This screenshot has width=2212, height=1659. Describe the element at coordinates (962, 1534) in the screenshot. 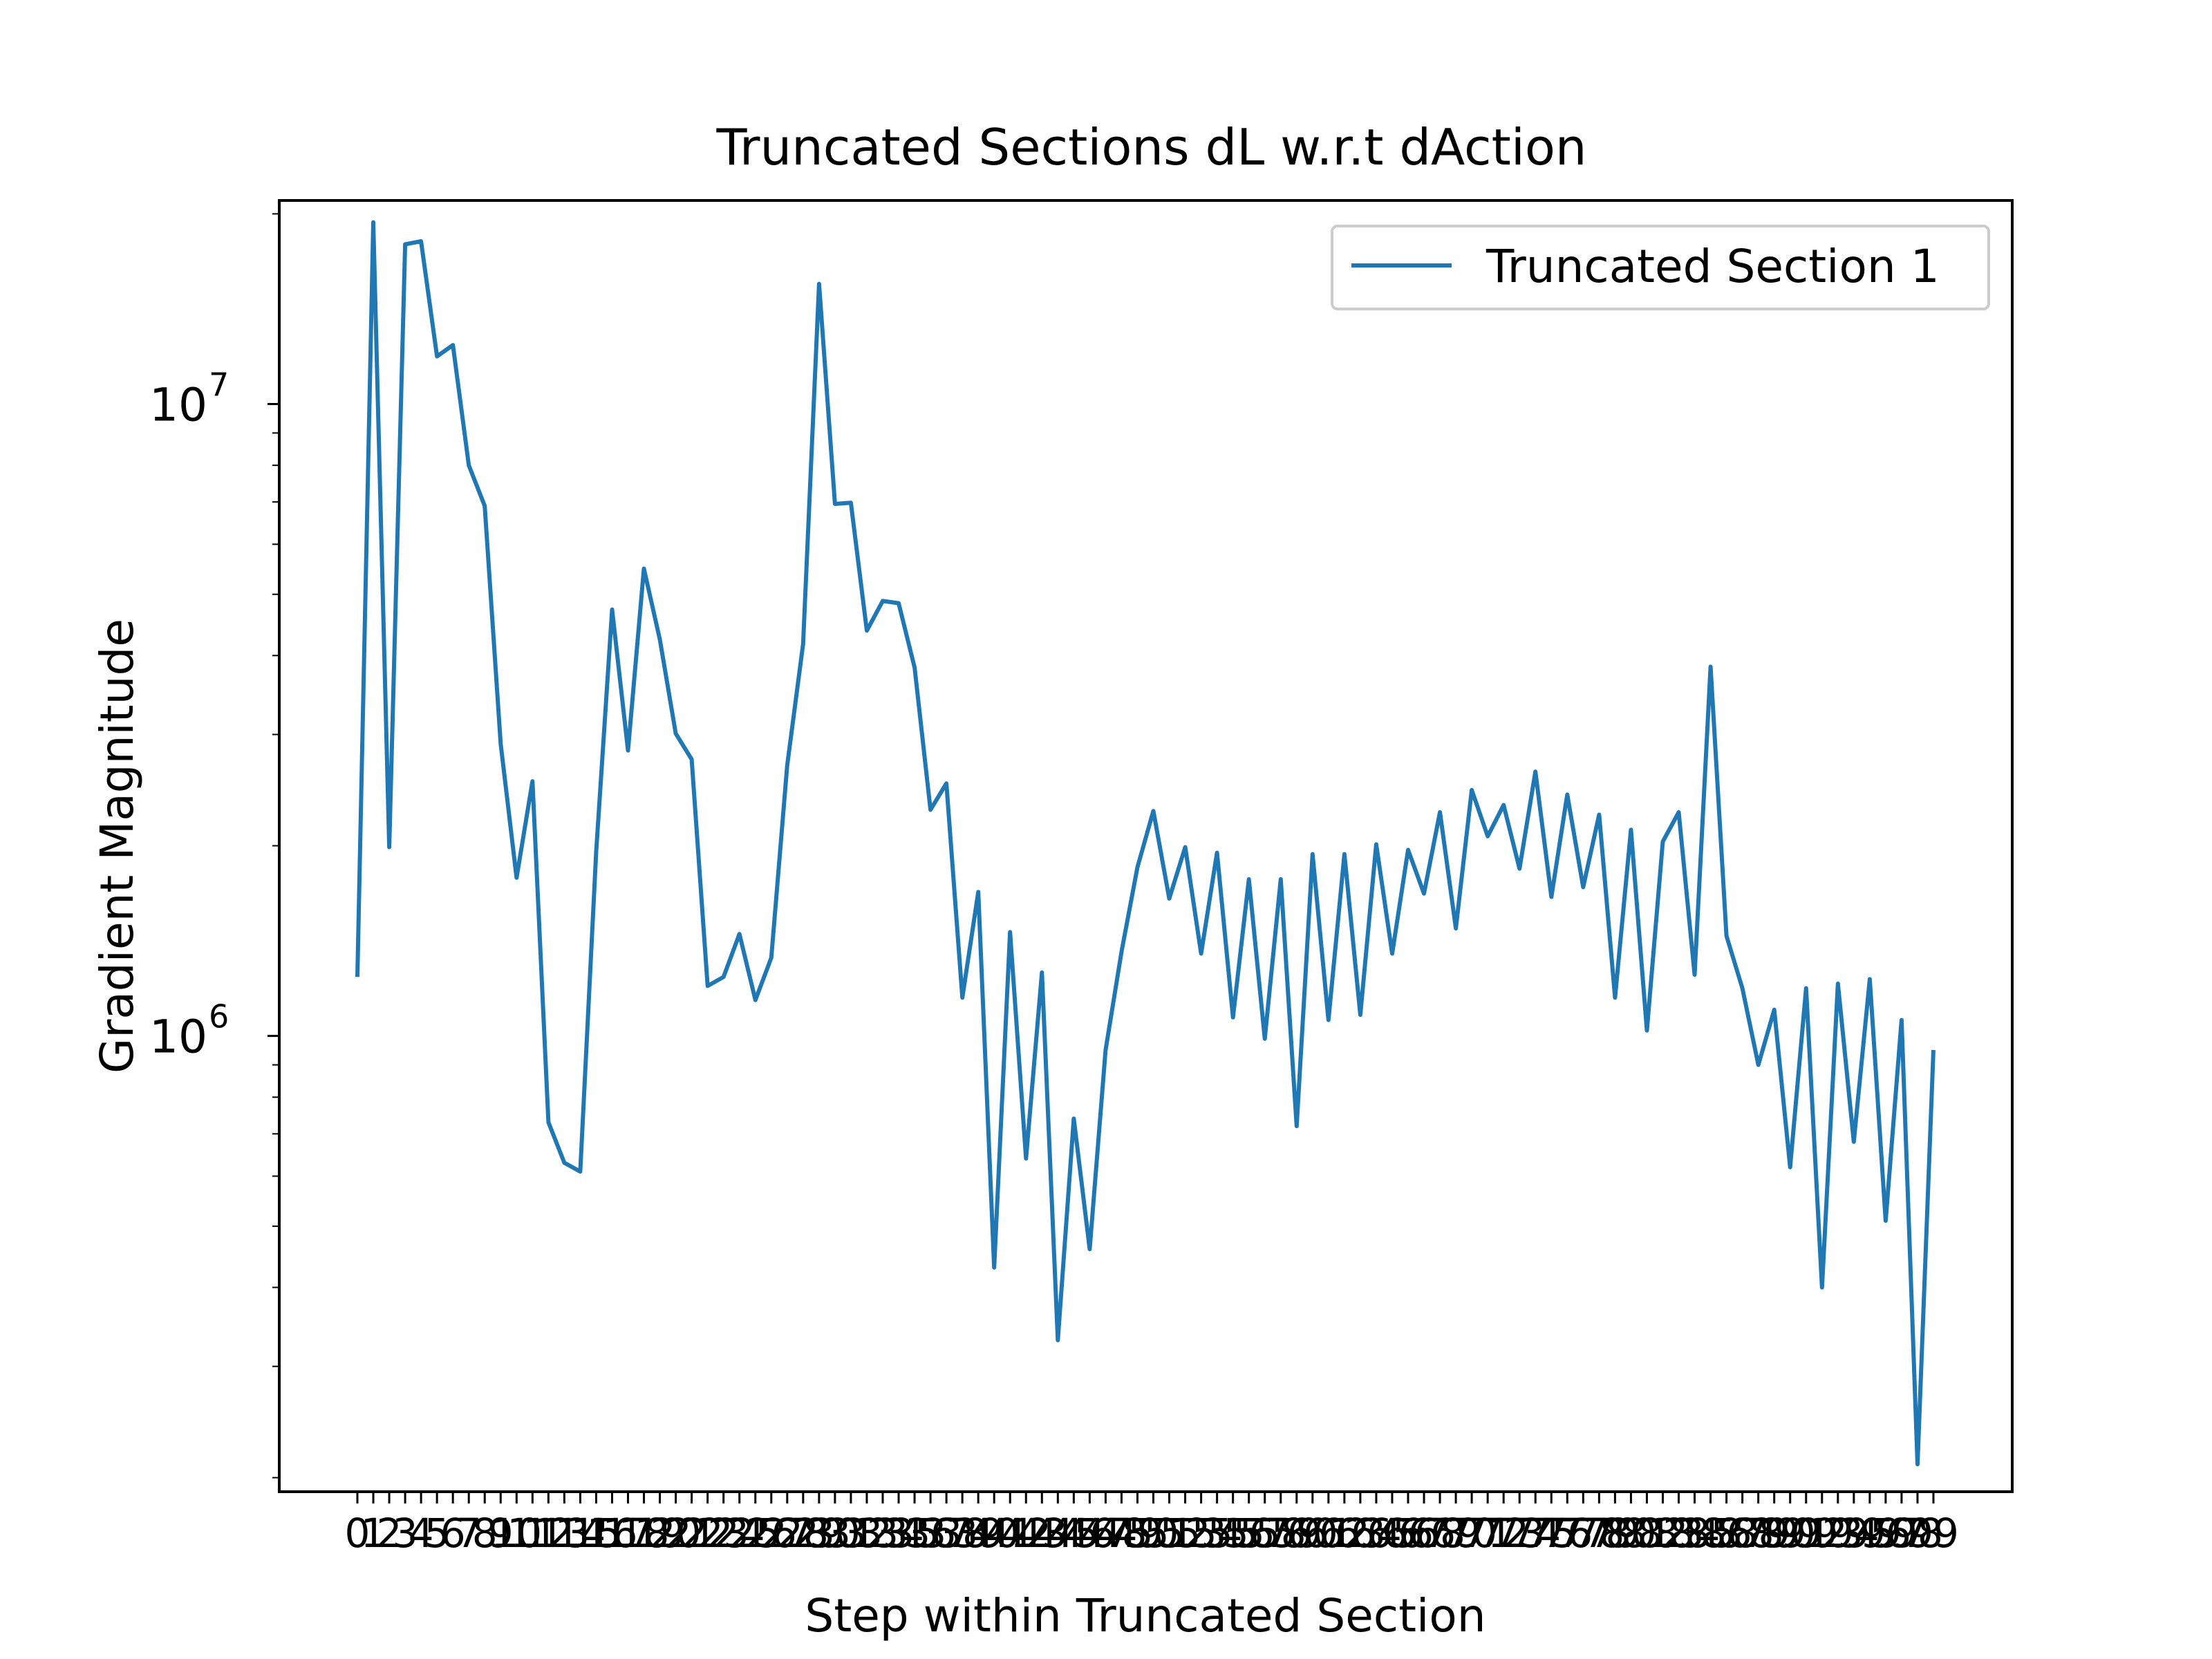

I see `x-tick-label: 38` at that location.